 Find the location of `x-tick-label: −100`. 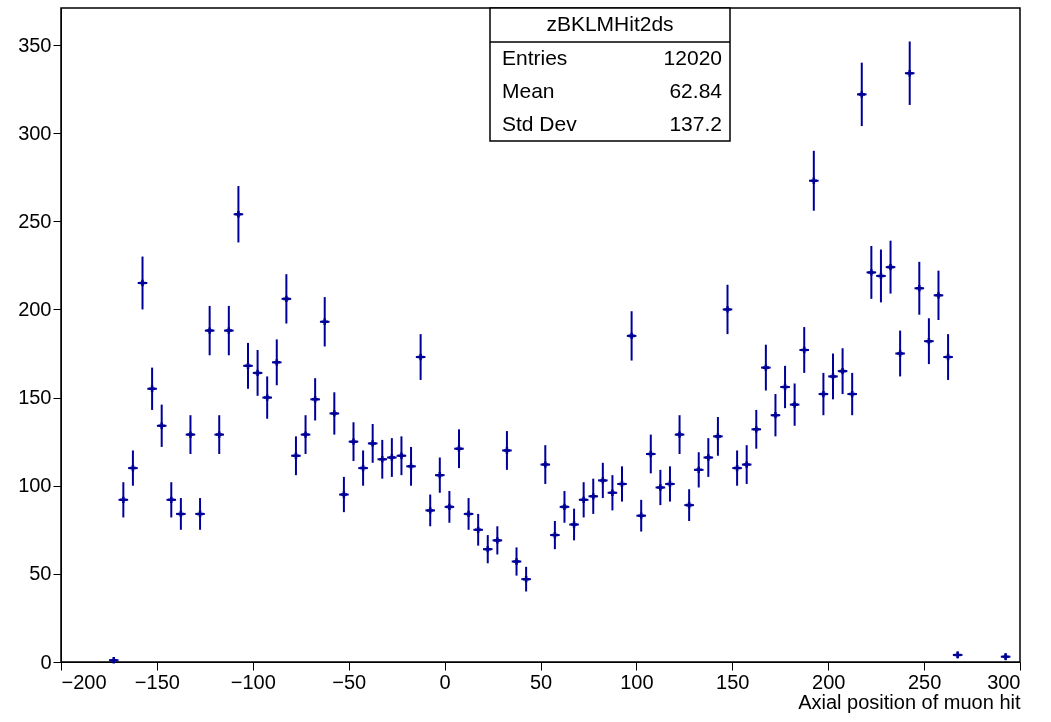

x-tick-label: −100 is located at coordinates (253, 681).